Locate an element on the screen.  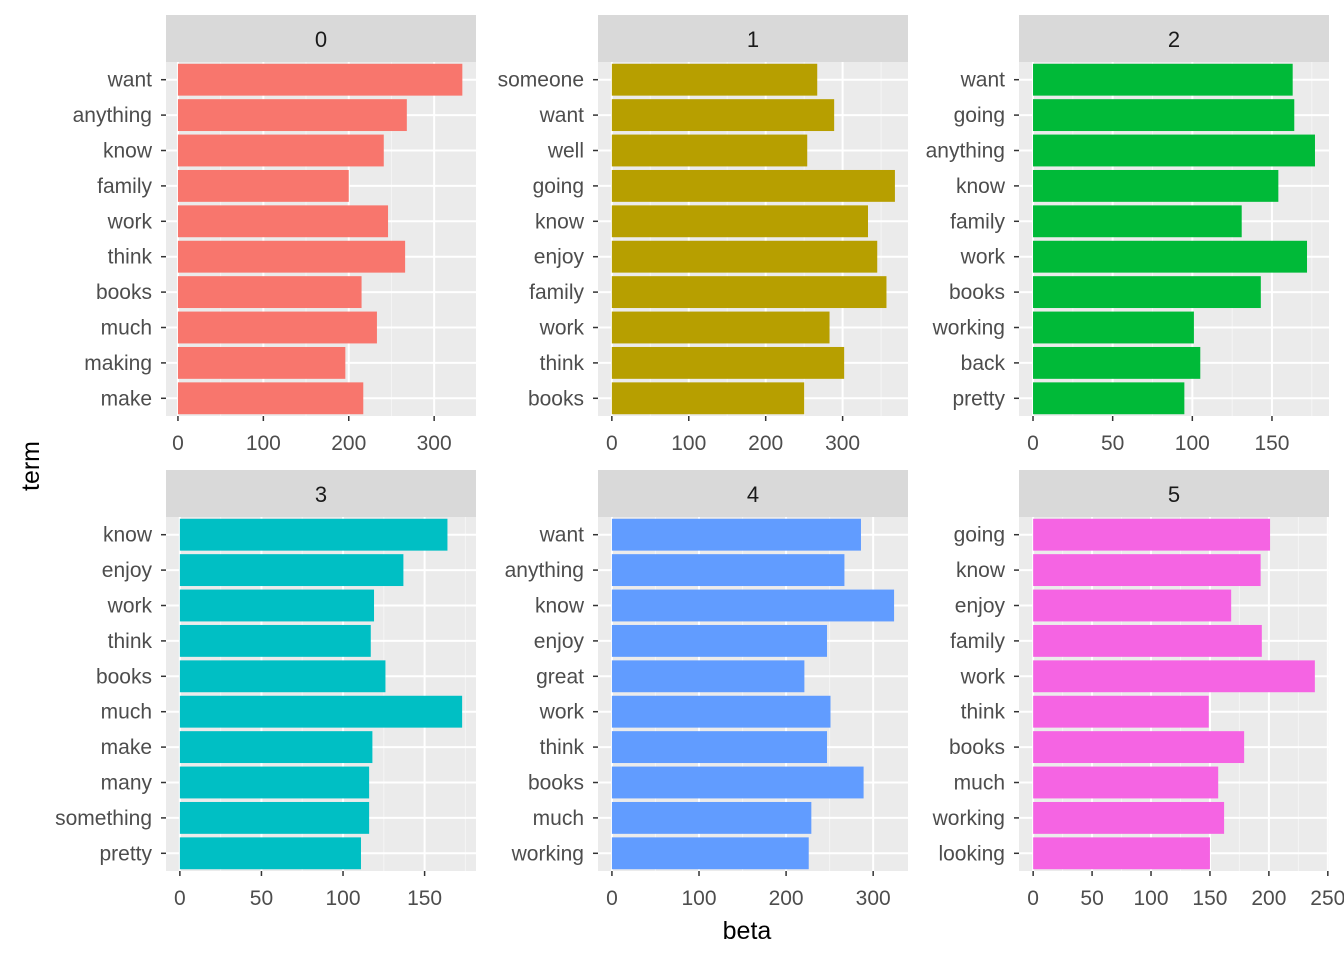
y-tick-label: great is located at coordinates (560, 676).